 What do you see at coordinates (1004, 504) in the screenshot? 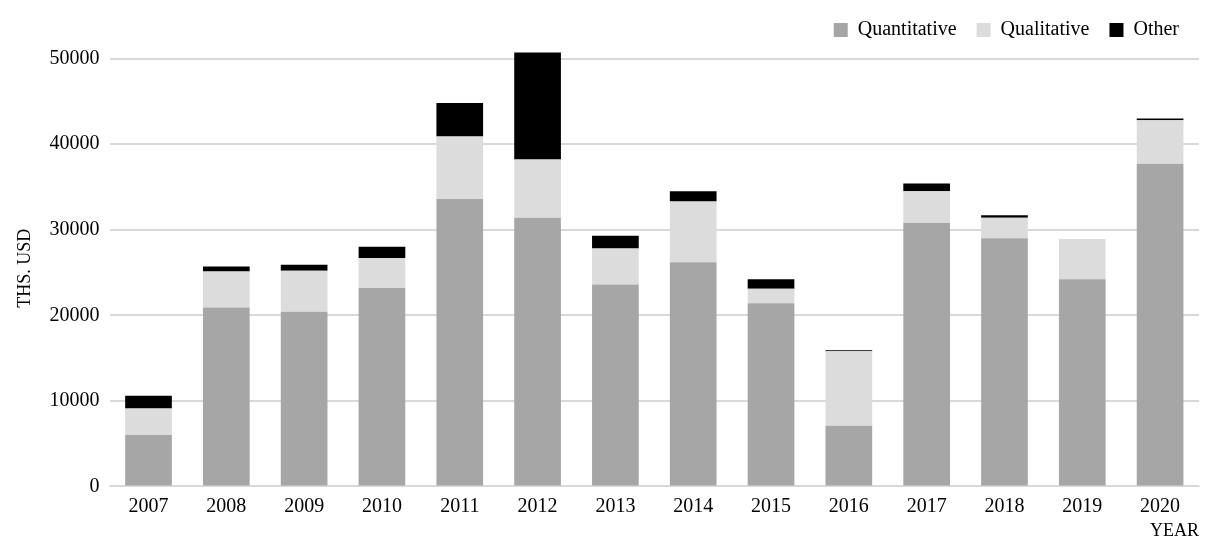
I see `x-tick-label: 2018` at bounding box center [1004, 504].